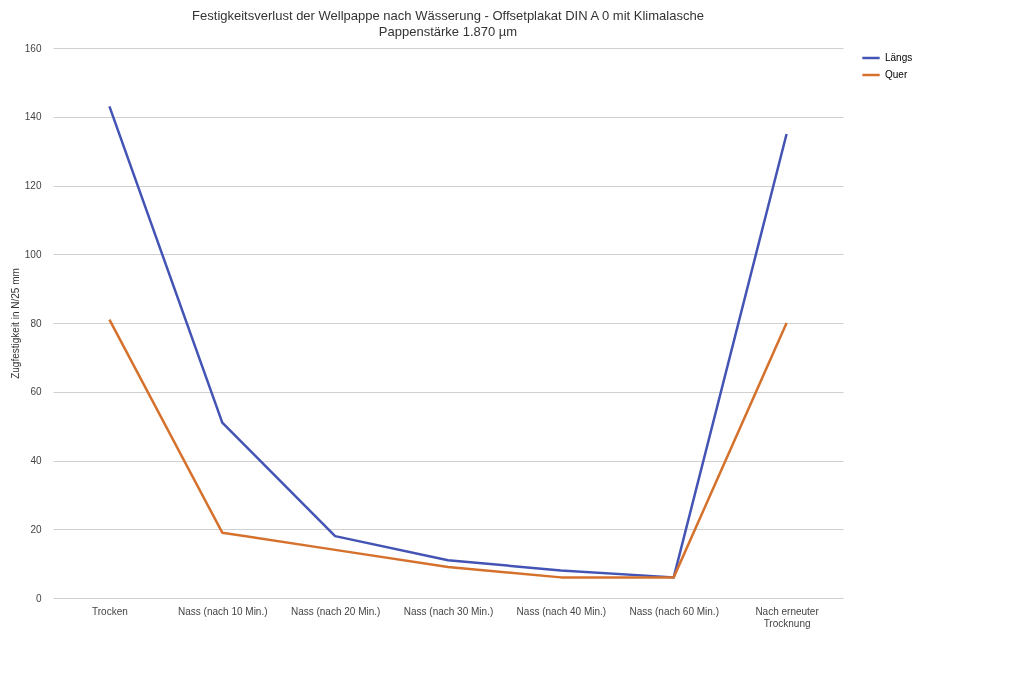 Image resolution: width=1013 pixels, height=691 pixels. I want to click on y-tick-label: 40, so click(36, 460).